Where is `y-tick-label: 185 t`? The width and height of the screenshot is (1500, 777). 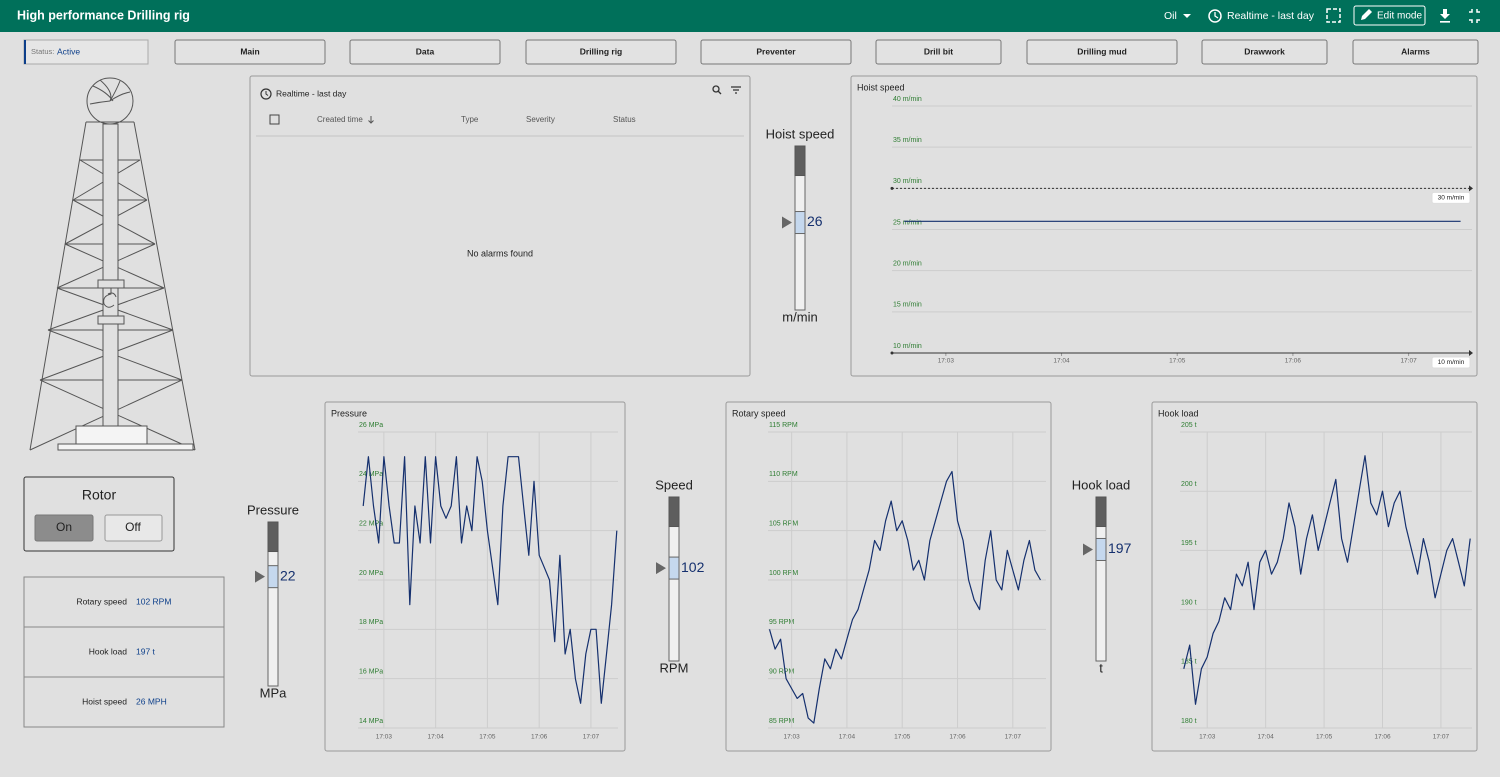
y-tick-label: 185 t is located at coordinates (1189, 662).